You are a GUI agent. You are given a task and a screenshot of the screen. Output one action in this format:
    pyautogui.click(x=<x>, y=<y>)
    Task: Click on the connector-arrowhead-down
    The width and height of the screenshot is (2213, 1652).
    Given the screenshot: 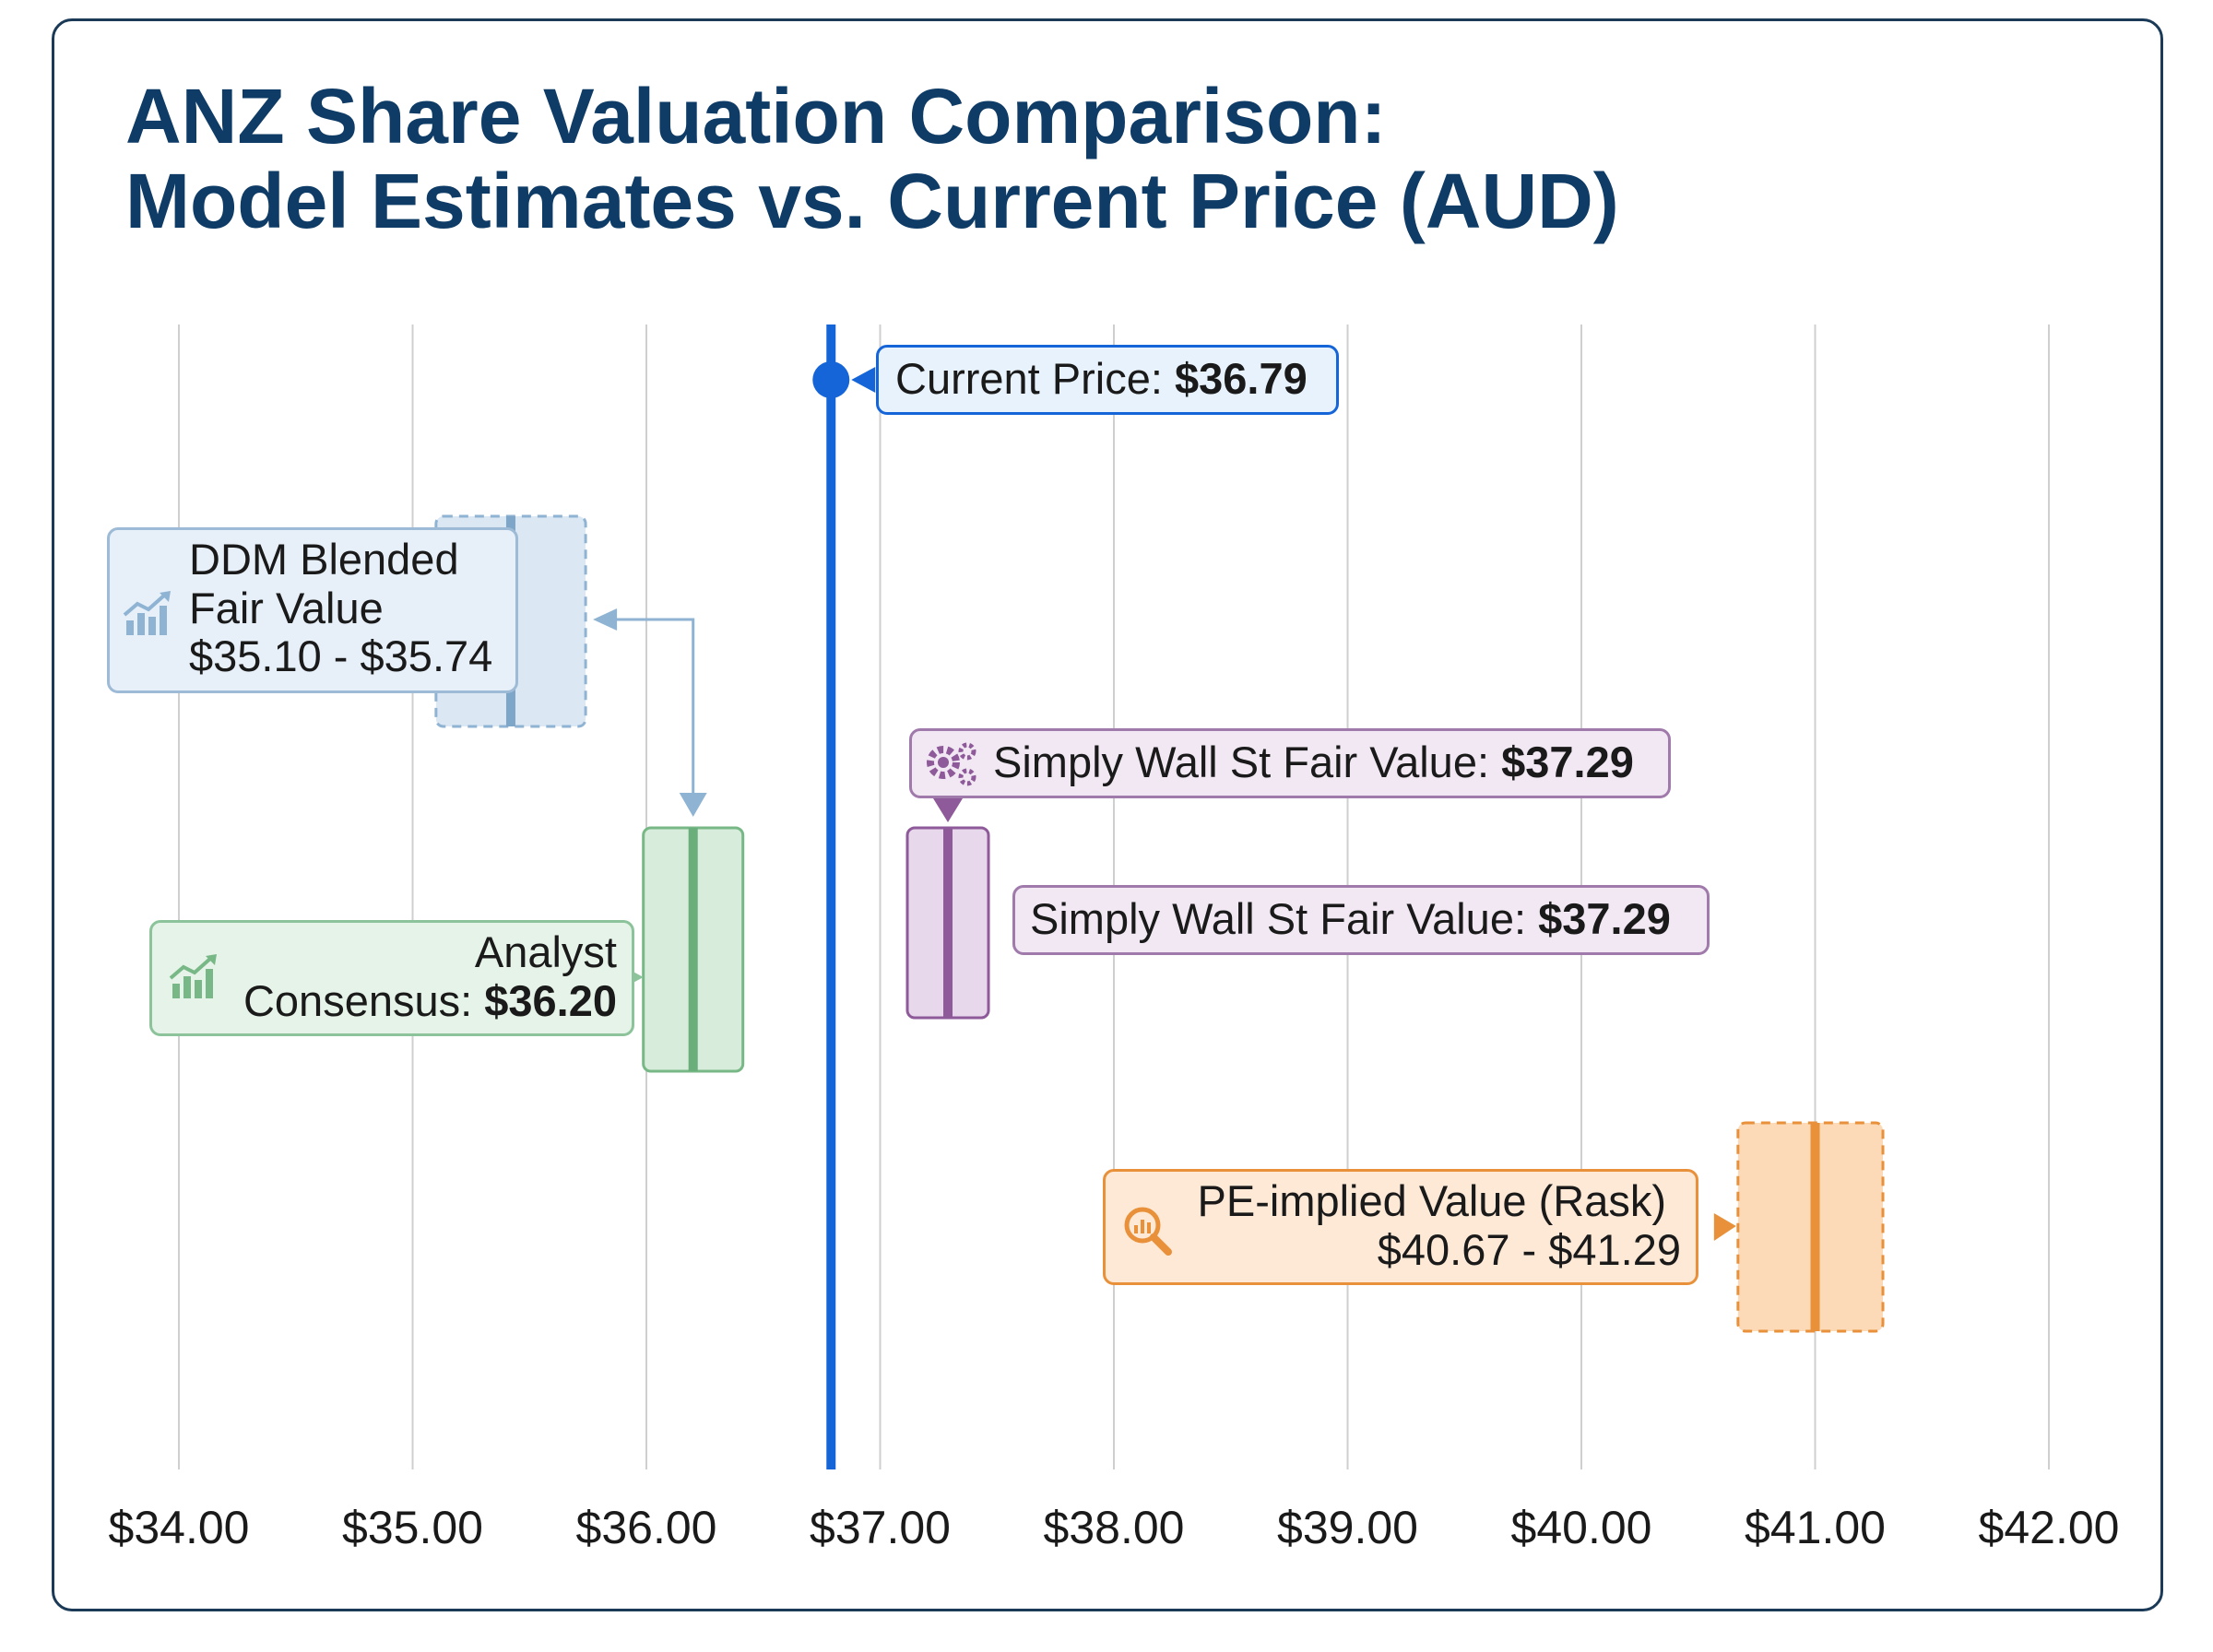 What is the action you would take?
    pyautogui.click(x=693, y=805)
    